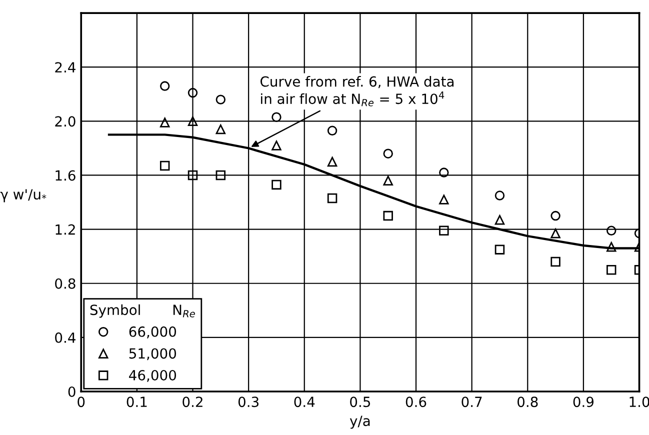 The height and width of the screenshot is (435, 649). I want to click on x-axis-title: y/a, so click(360, 422).